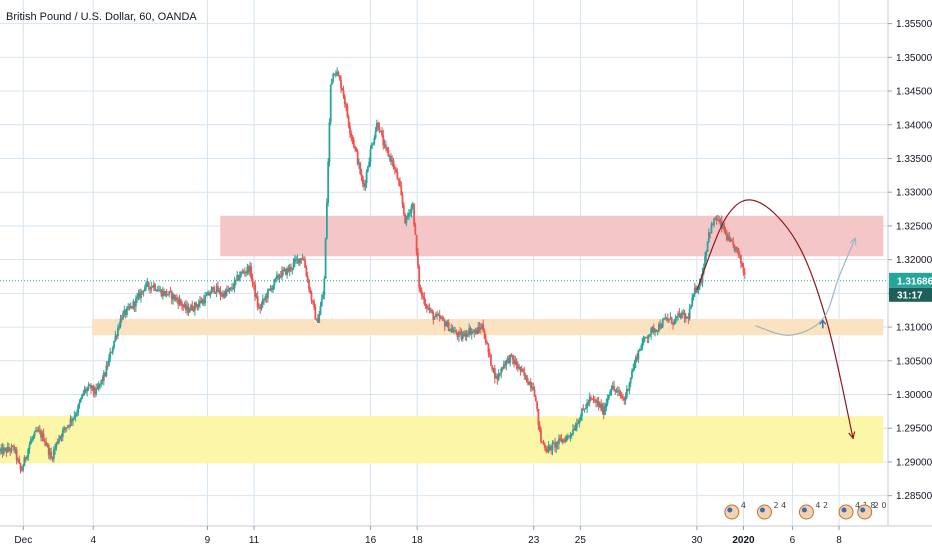 This screenshot has height=550, width=932. I want to click on y-tick-label: 1.28500, so click(914, 496).